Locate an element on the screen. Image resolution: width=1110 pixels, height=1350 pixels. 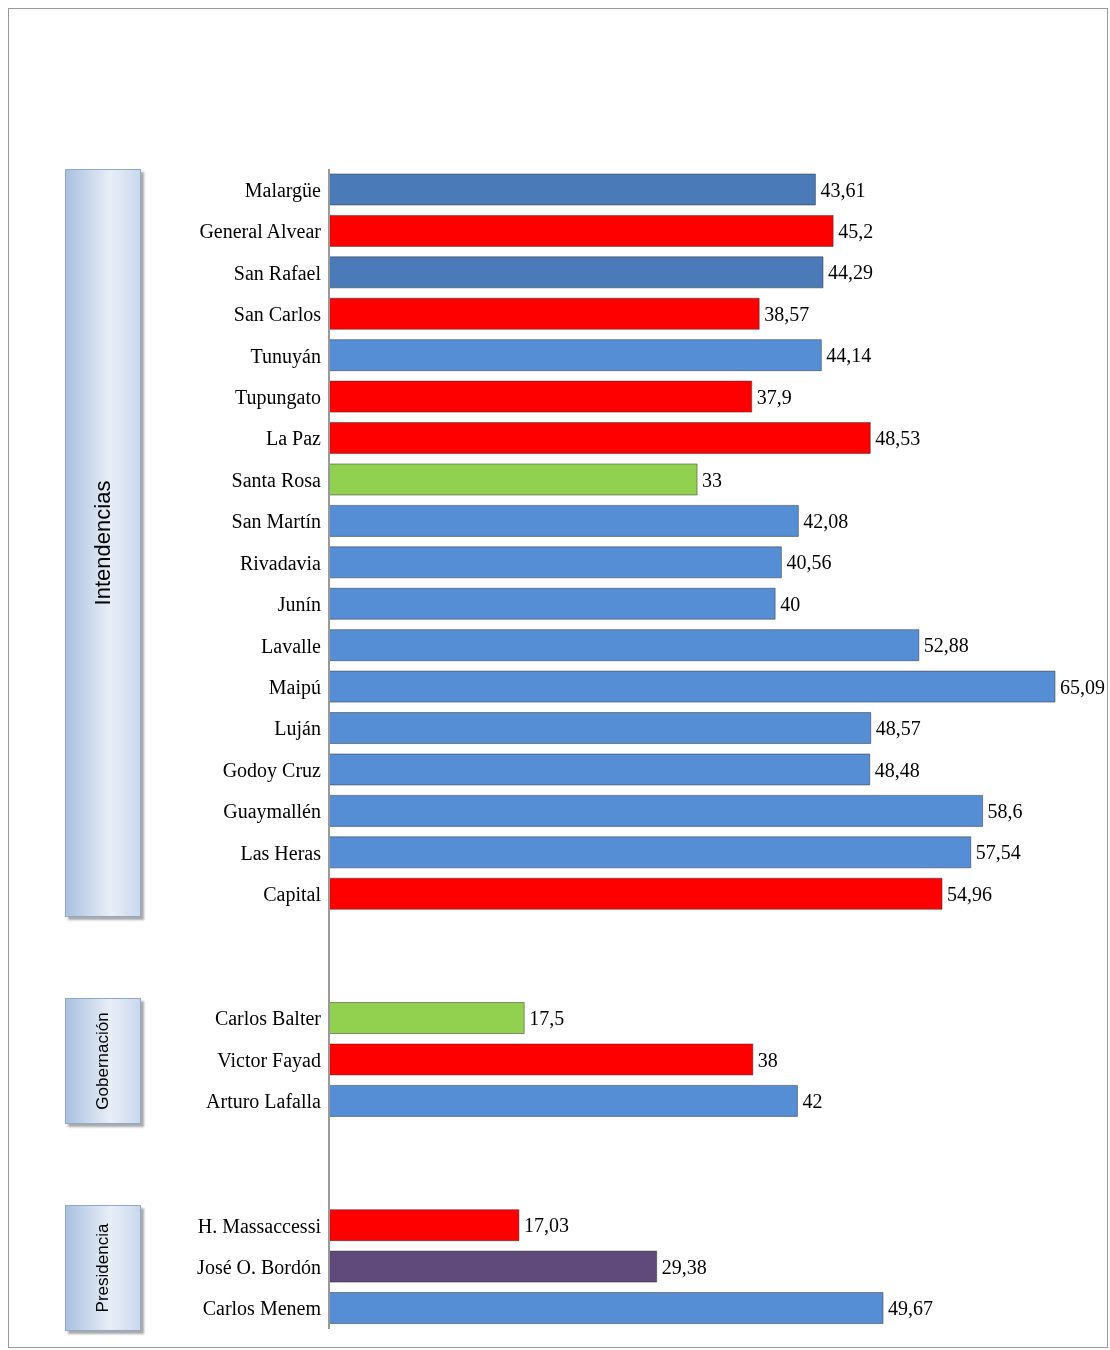
data-label: 40 is located at coordinates (790, 603).